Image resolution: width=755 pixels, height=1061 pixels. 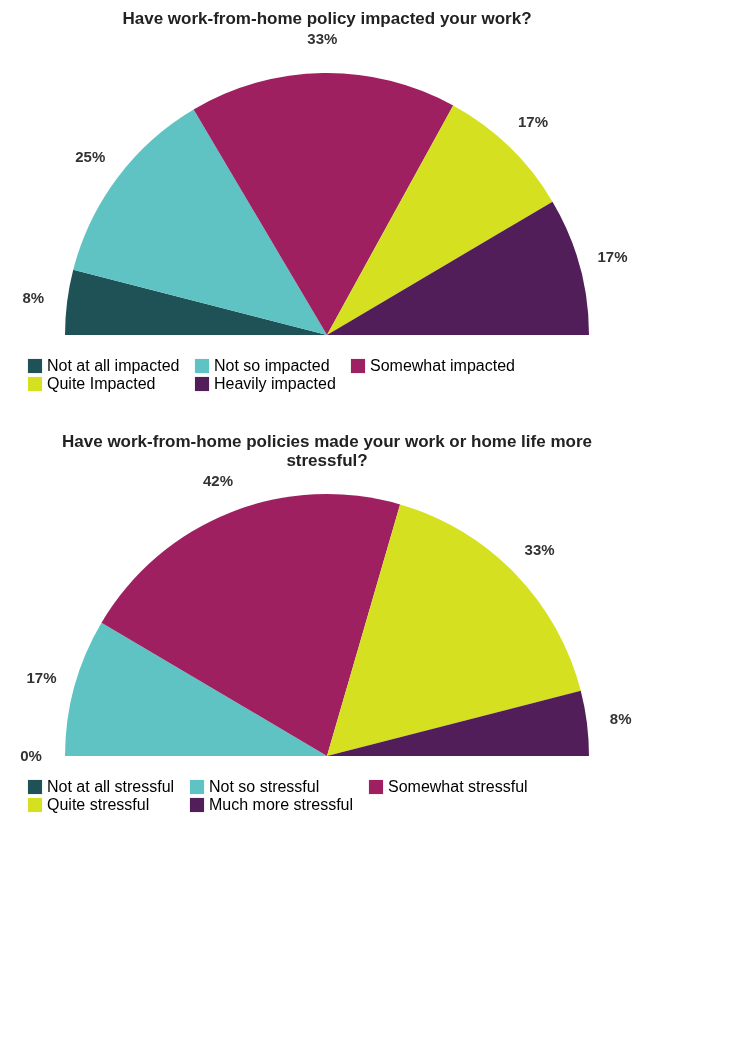 What do you see at coordinates (327, 19) in the screenshot?
I see `chart-title: Have work-from-home policy impacted your work?` at bounding box center [327, 19].